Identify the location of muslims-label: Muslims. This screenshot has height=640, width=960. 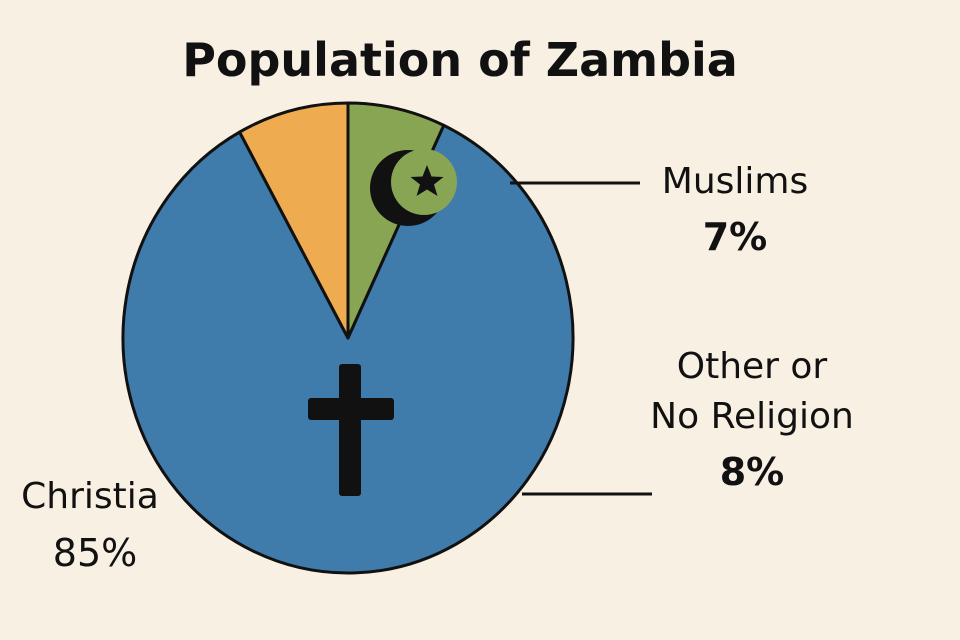
(735, 181).